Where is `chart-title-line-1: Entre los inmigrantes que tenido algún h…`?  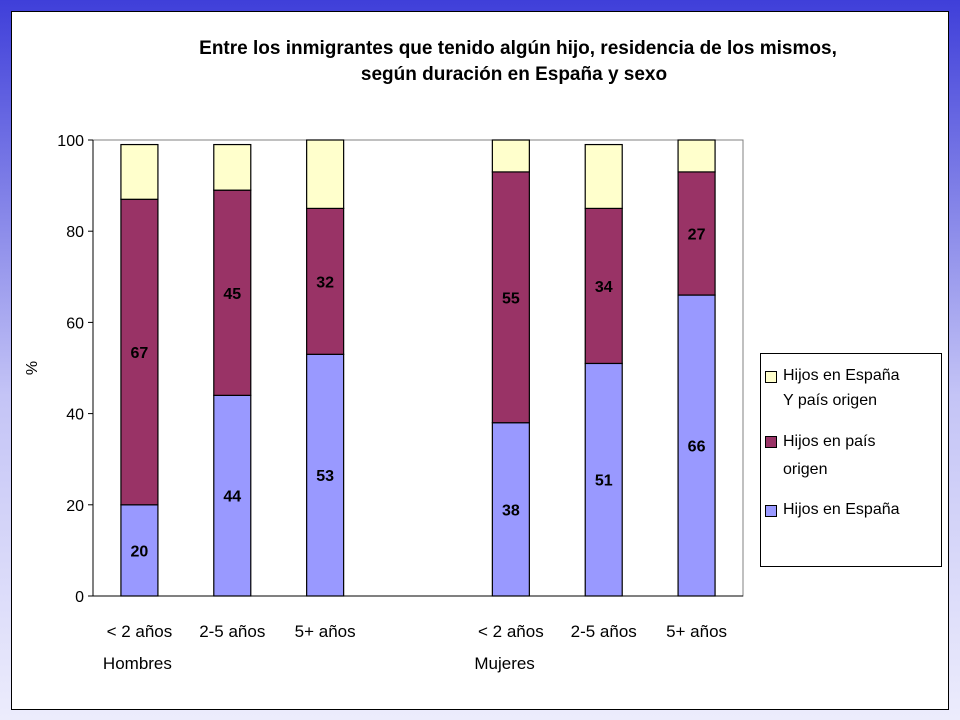
chart-title-line-1: Entre los inmigrantes que tenido algún h… is located at coordinates (518, 48).